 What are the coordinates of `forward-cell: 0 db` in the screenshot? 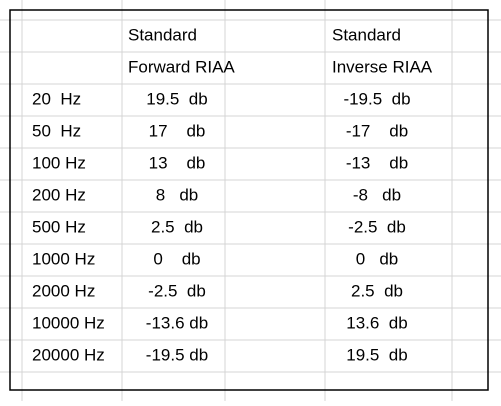 It's located at (176, 258).